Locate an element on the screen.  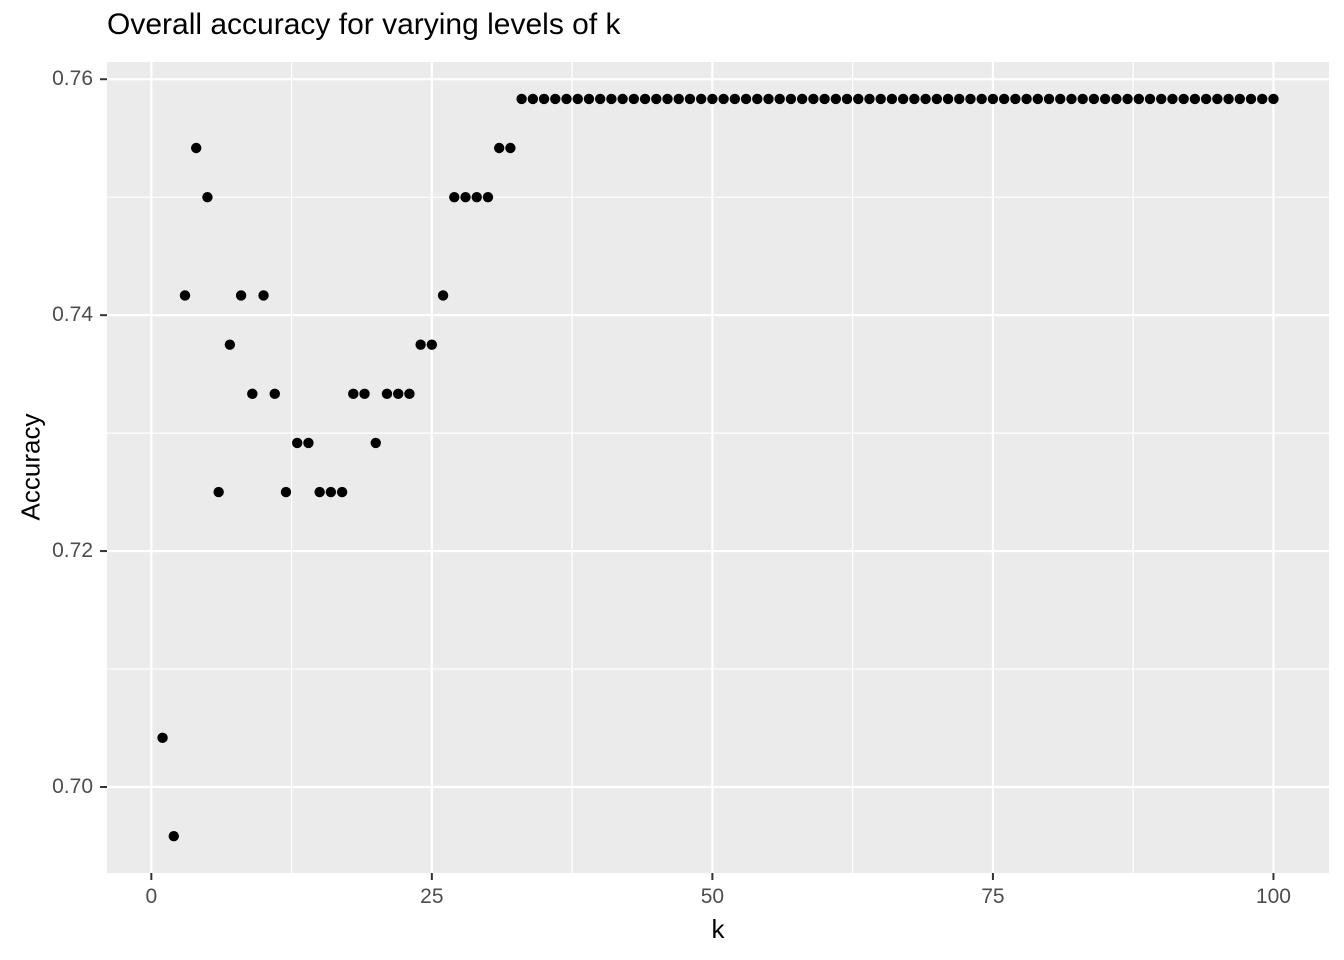
x-axis-title: k is located at coordinates (718, 929).